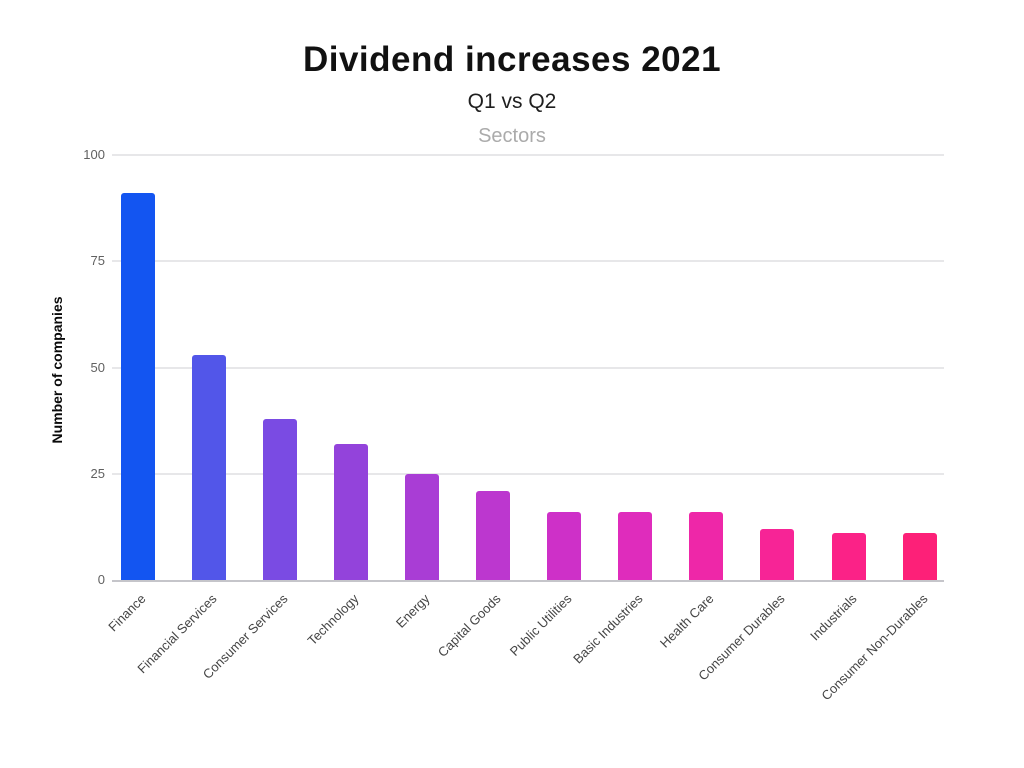  What do you see at coordinates (94, 154) in the screenshot?
I see `y-tick-label-100: 100` at bounding box center [94, 154].